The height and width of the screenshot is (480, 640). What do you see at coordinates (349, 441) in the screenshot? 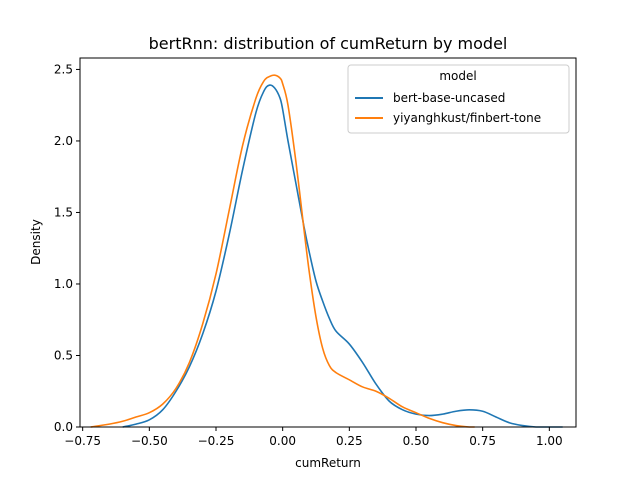
I see `x-tick-label: 0.25` at bounding box center [349, 441].